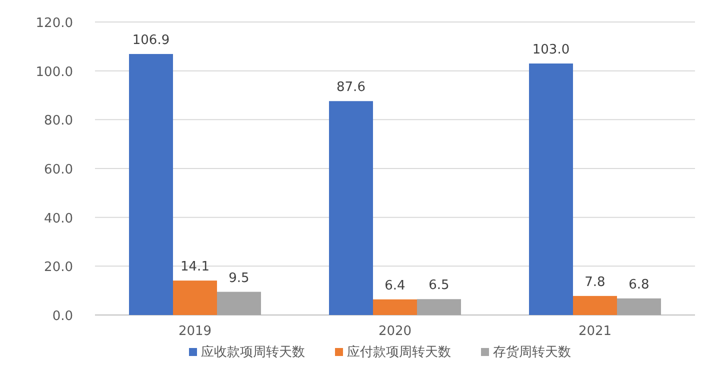 This screenshot has height=378, width=708. I want to click on data-label: 6.5, so click(439, 286).